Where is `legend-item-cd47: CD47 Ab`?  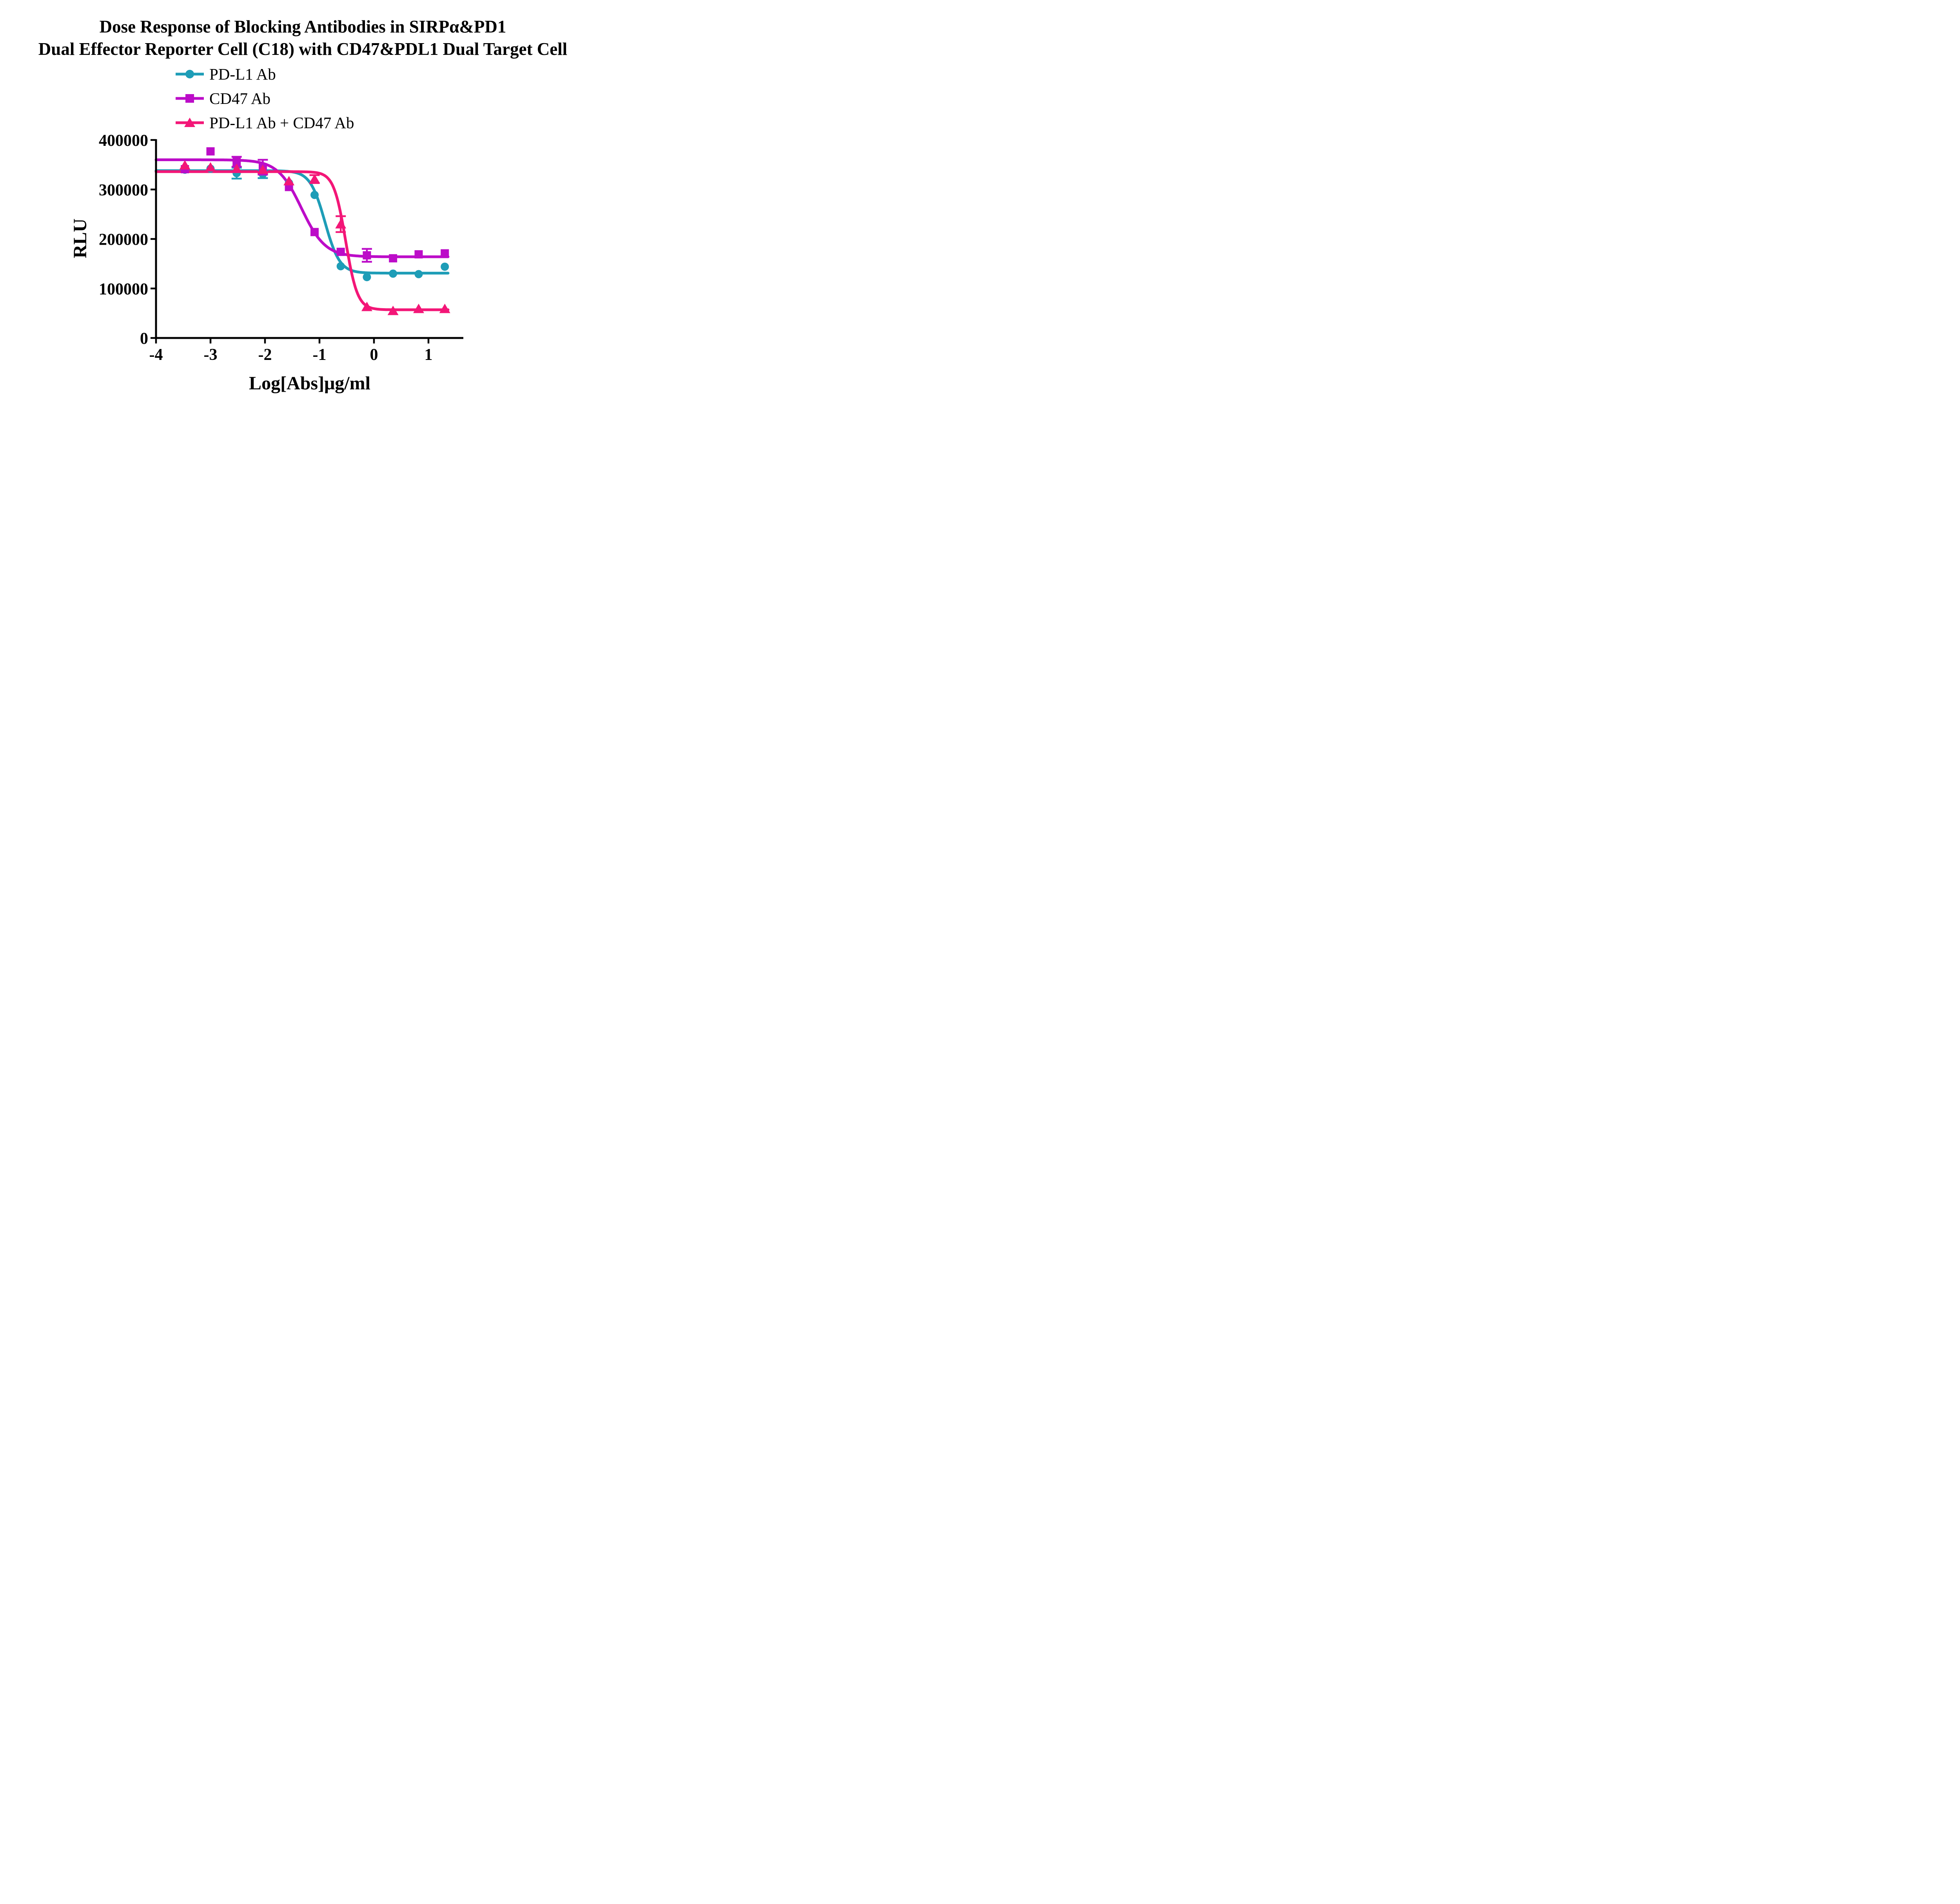
legend-item-cd47: CD47 Ab is located at coordinates (264, 98).